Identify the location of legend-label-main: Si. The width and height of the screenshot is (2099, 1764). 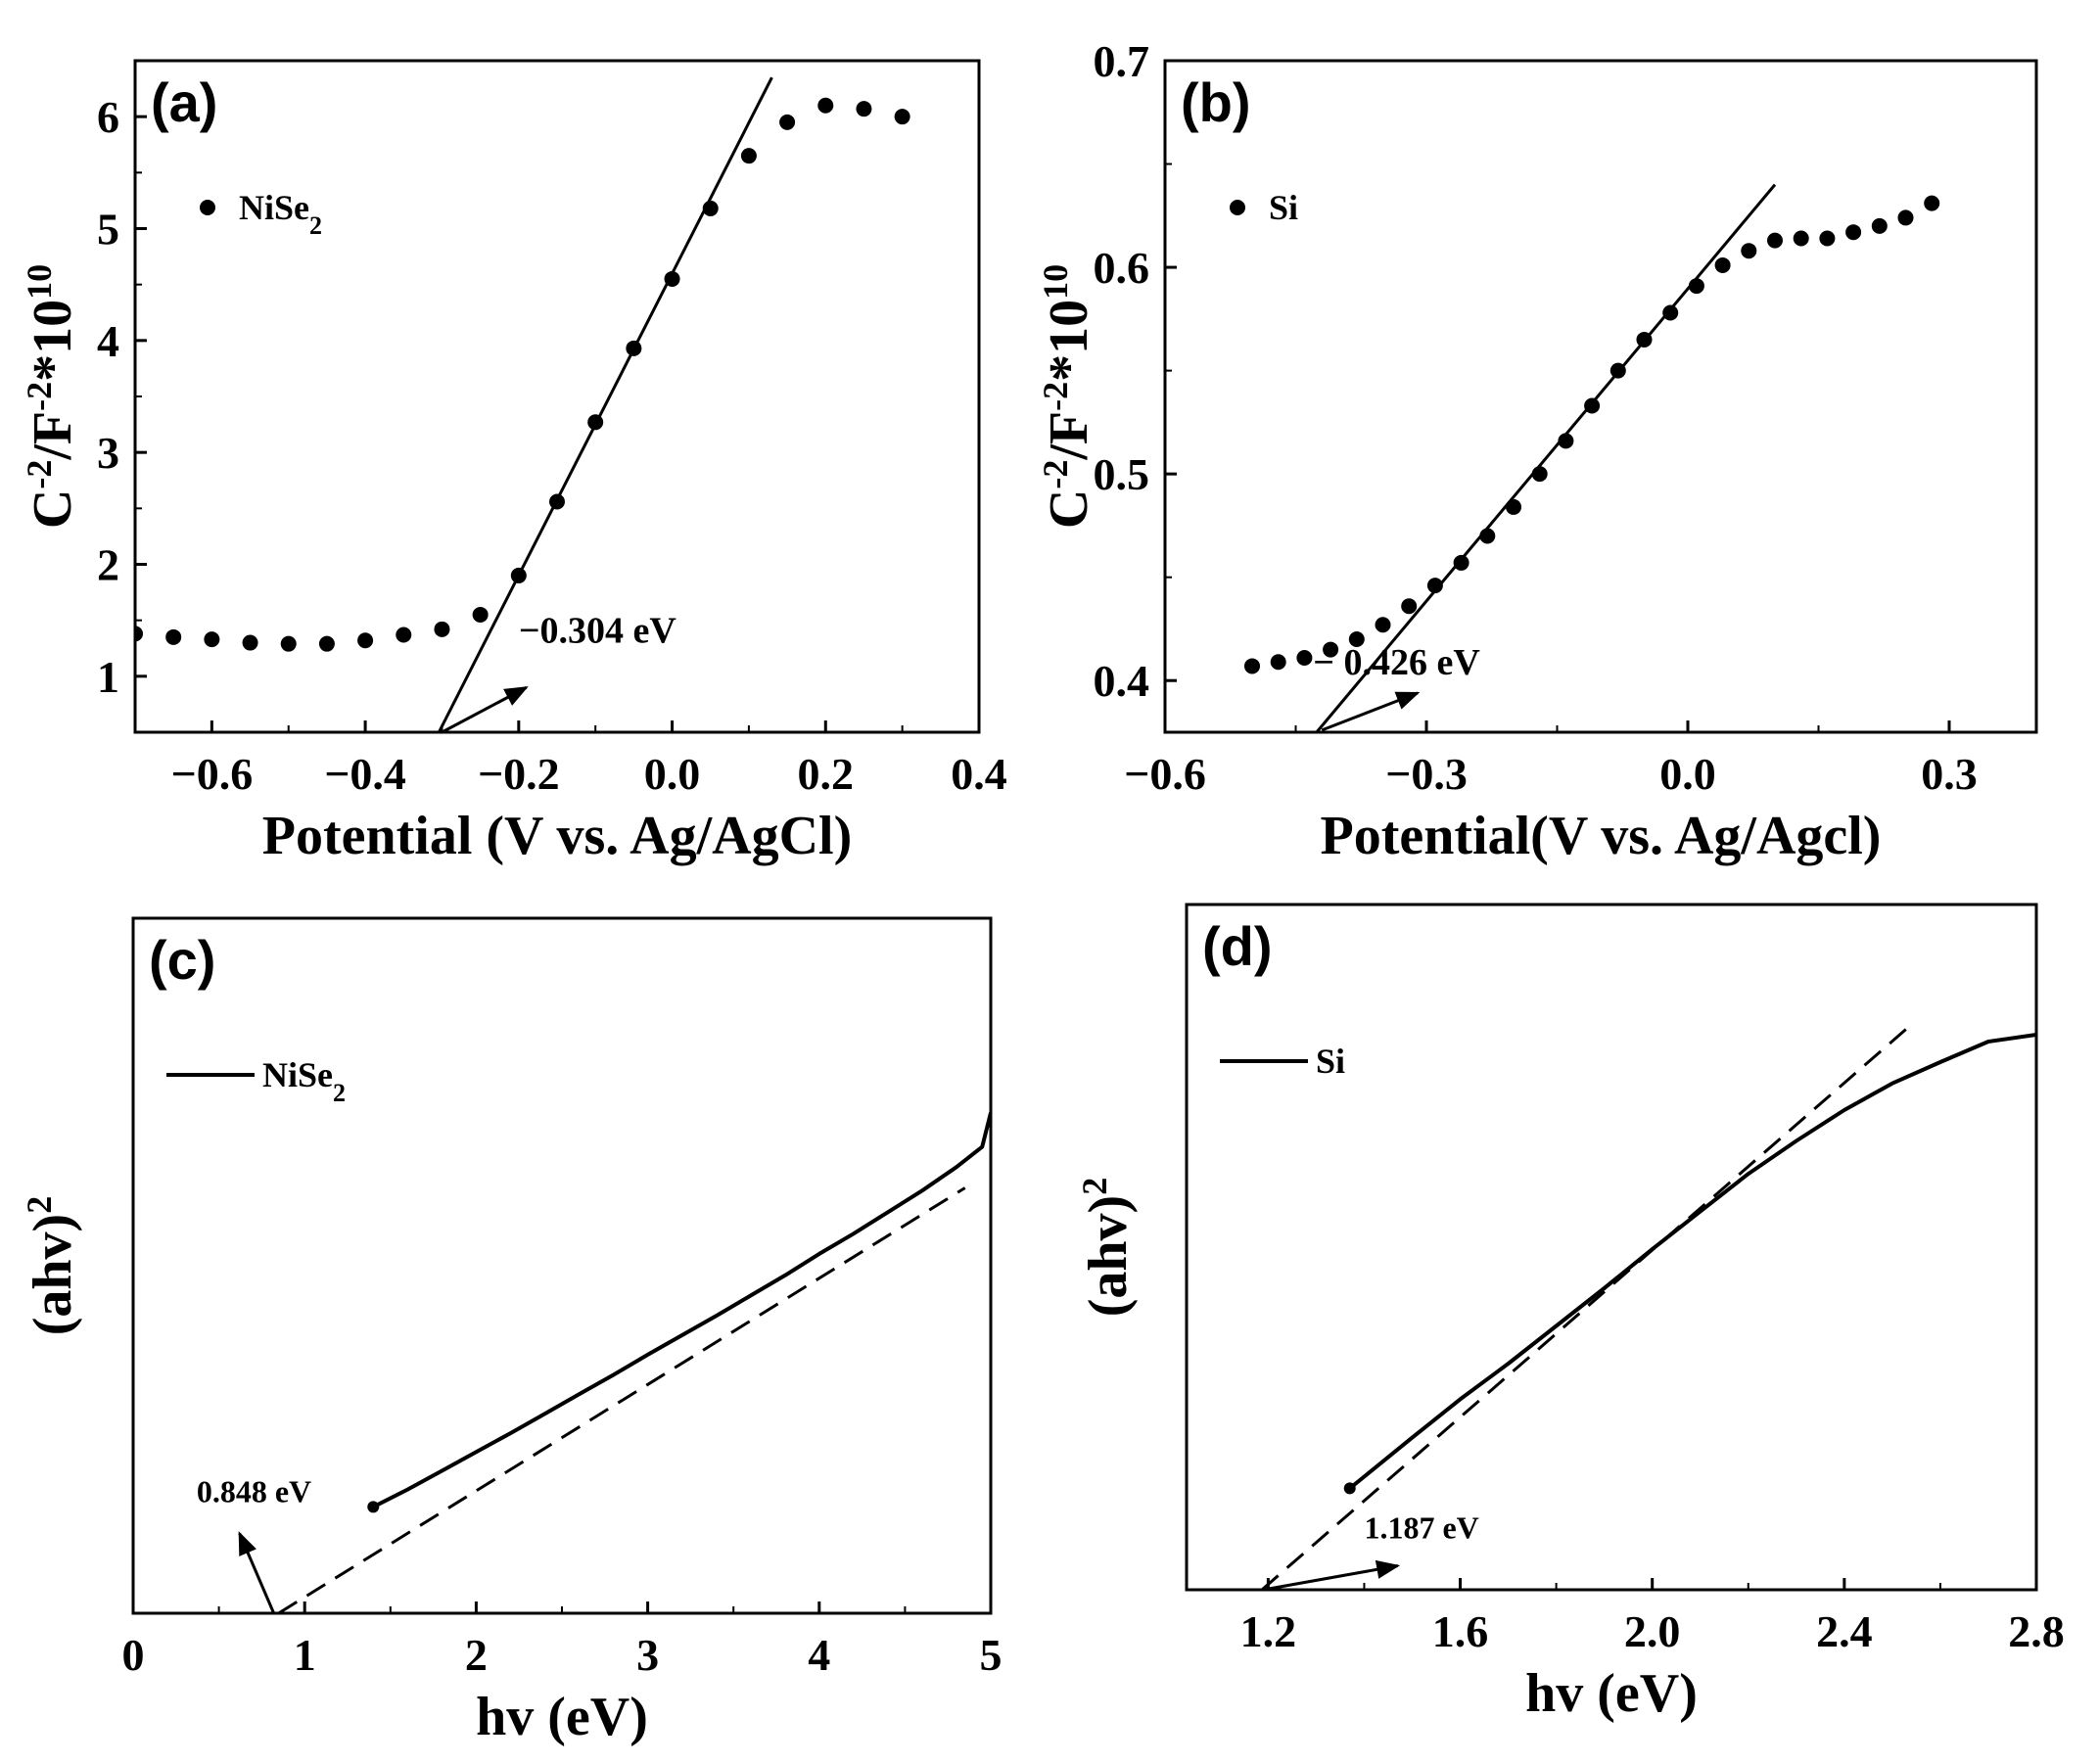
(1283, 207).